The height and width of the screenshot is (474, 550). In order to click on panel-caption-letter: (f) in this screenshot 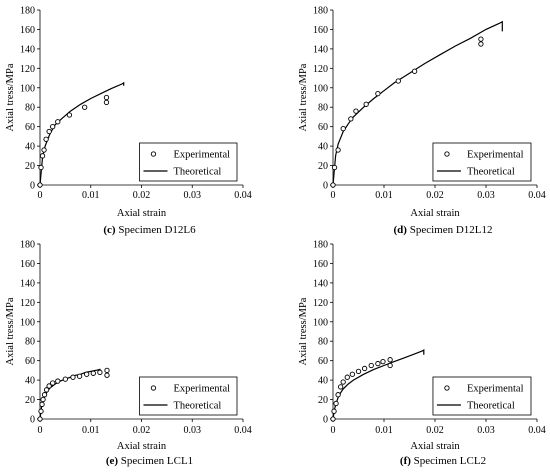, I will do `click(405, 461)`.